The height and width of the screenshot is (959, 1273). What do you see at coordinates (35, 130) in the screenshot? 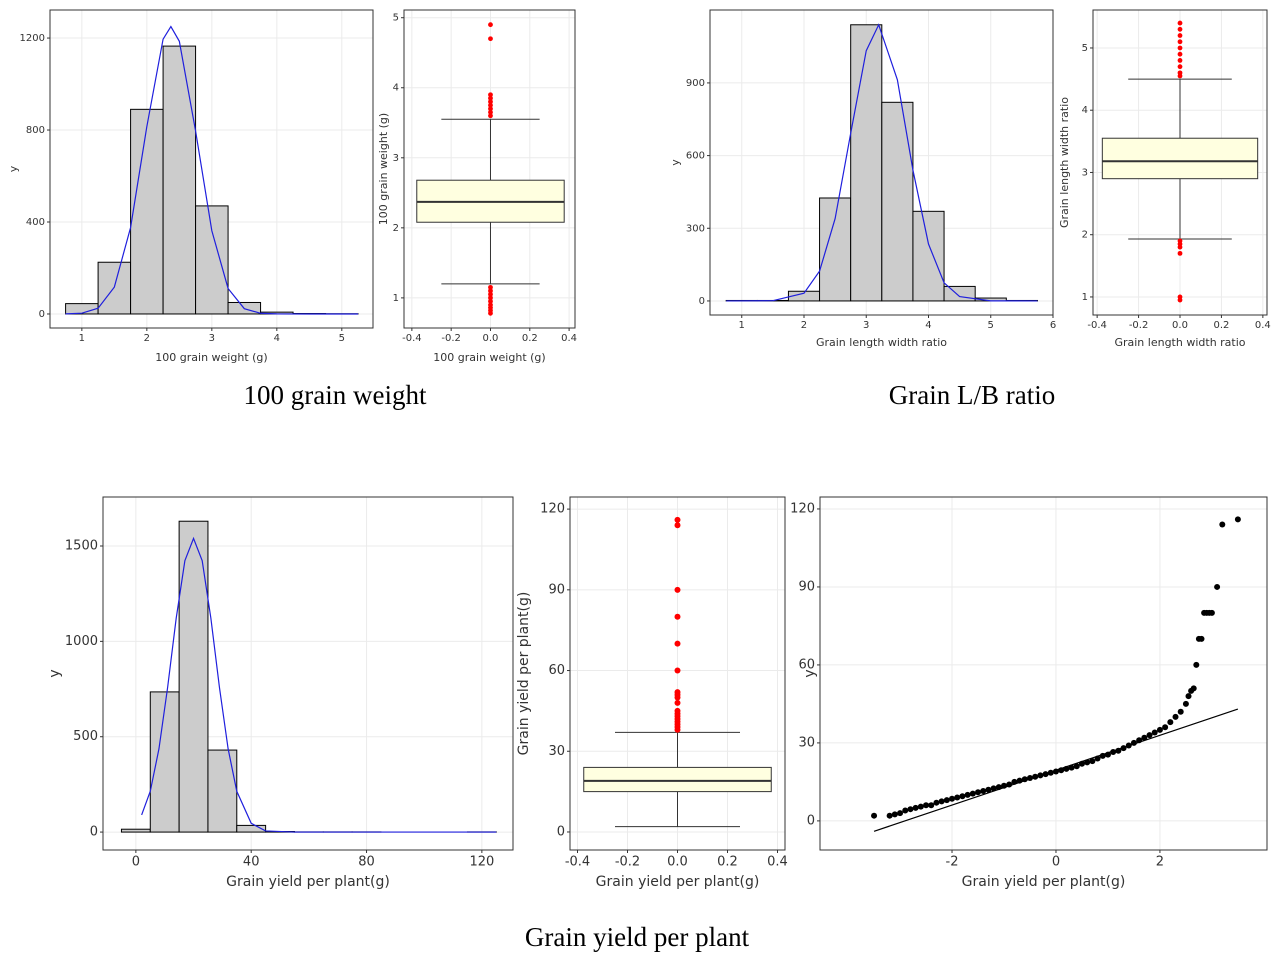
I see `y-tick-label: 800` at bounding box center [35, 130].